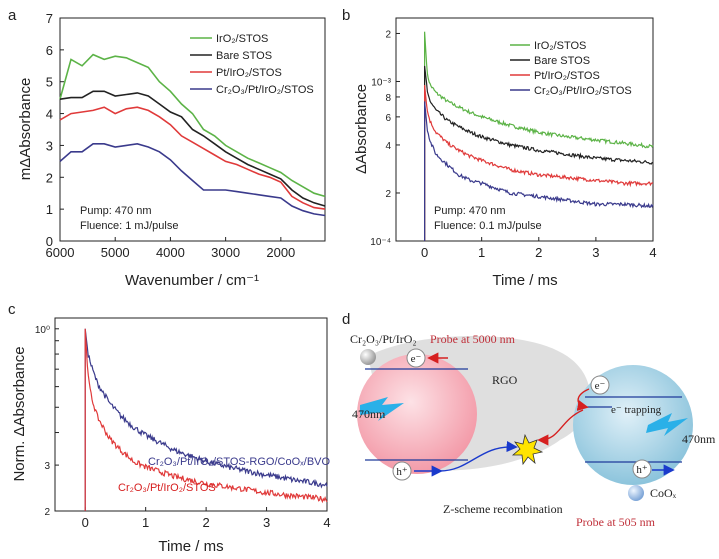  I want to click on right-particle, so click(633, 425).